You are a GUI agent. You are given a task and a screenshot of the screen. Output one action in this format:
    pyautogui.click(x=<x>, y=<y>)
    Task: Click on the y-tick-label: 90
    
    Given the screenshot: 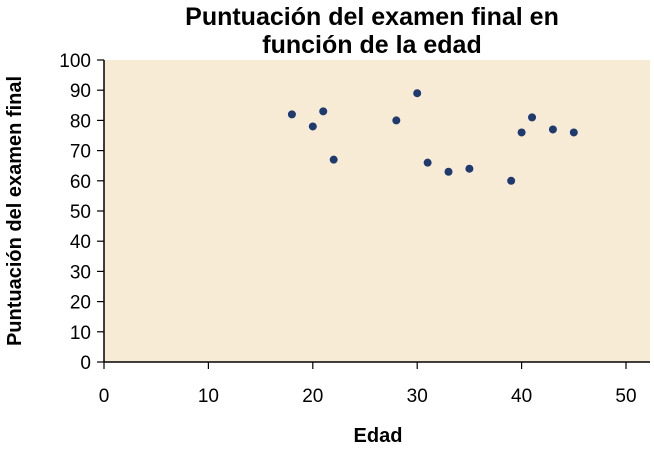 What is the action you would take?
    pyautogui.click(x=80, y=91)
    